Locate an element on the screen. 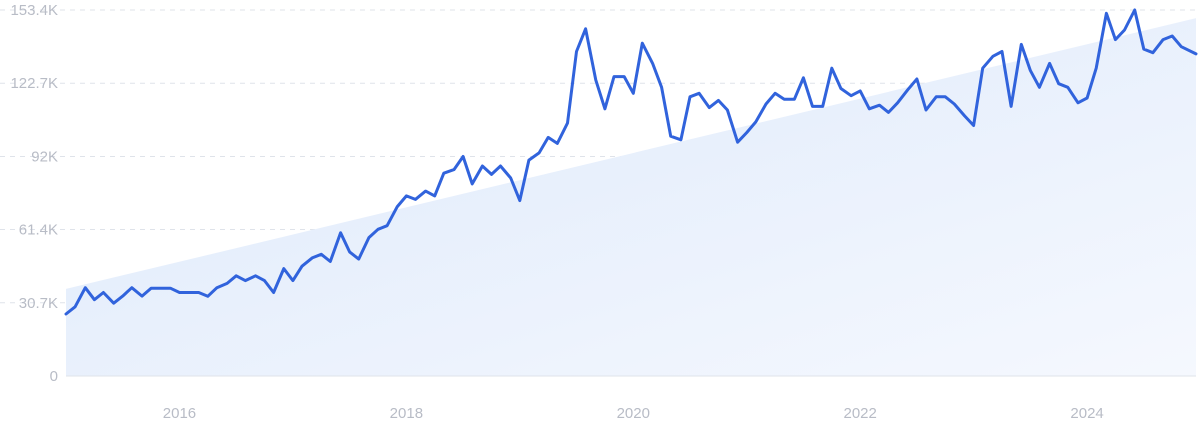 The width and height of the screenshot is (1200, 432). y-tick-label: 153.4K is located at coordinates (34, 10).